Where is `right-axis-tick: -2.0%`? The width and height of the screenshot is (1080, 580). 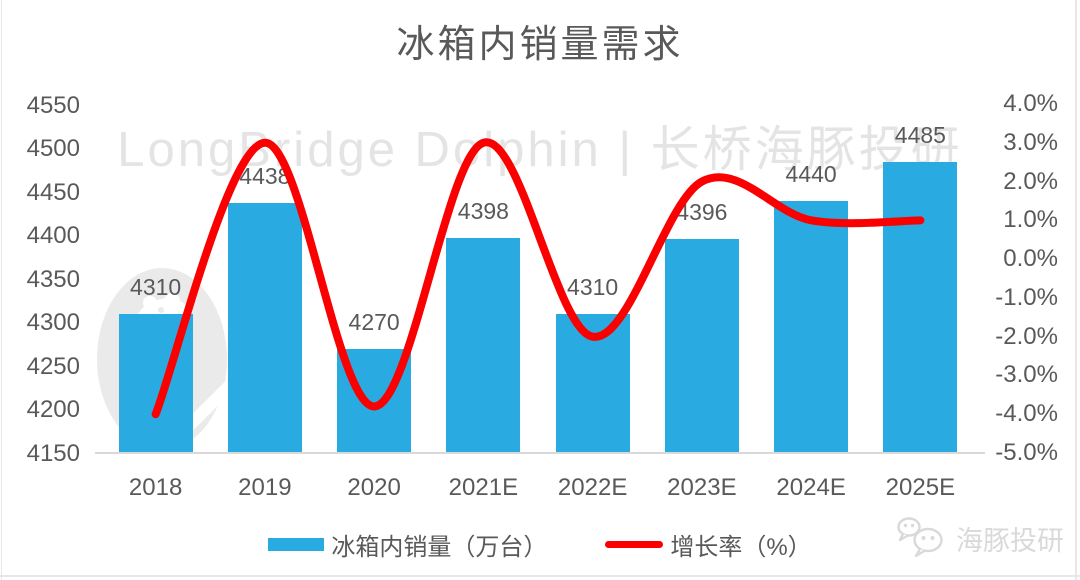
right-axis-tick: -2.0% is located at coordinates (1026, 336).